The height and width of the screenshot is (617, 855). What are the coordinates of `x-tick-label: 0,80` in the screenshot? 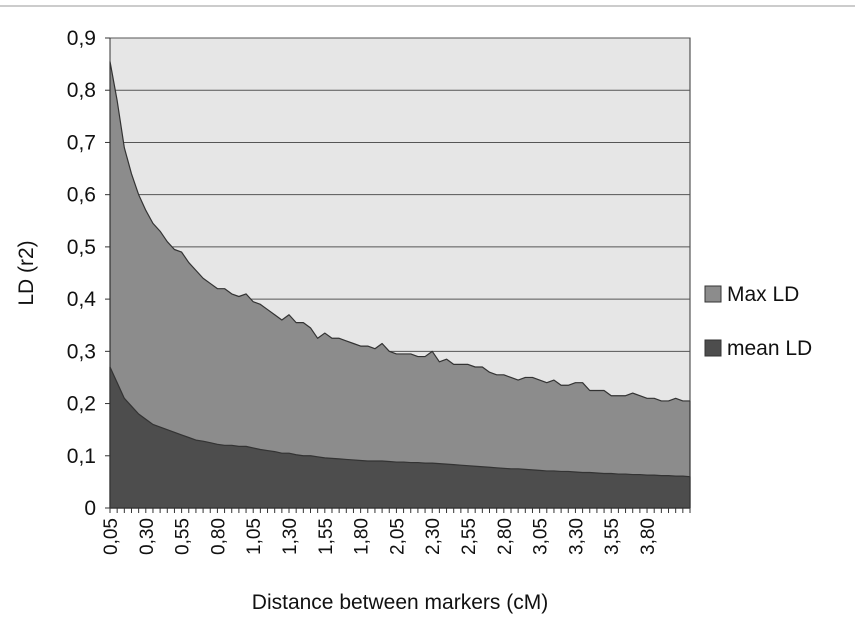 It's located at (218, 536).